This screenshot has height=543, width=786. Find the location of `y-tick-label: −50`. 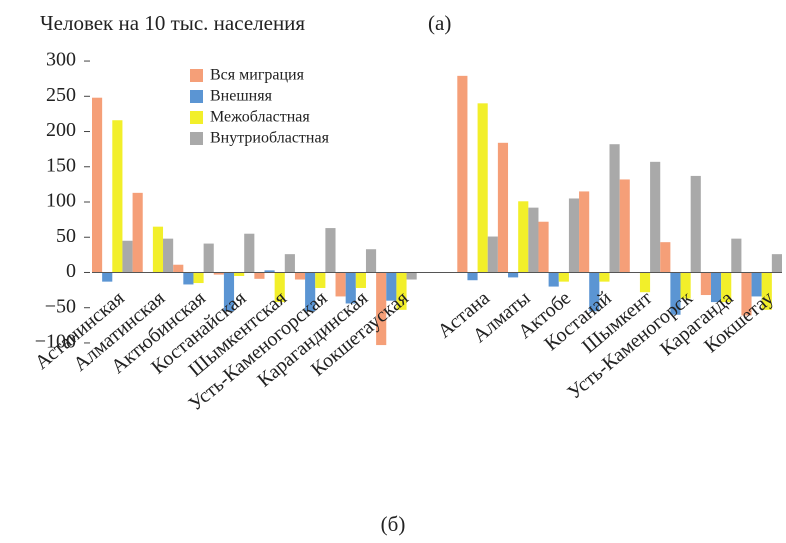

y-tick-label: −50 is located at coordinates (60, 306).